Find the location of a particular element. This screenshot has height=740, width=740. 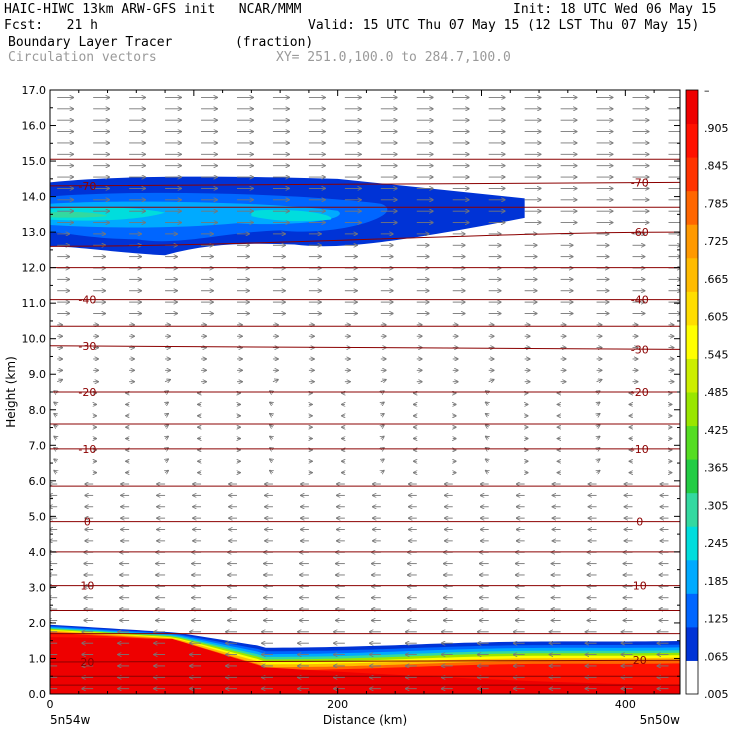

y-tick-label: 14.0 is located at coordinates (34, 197).